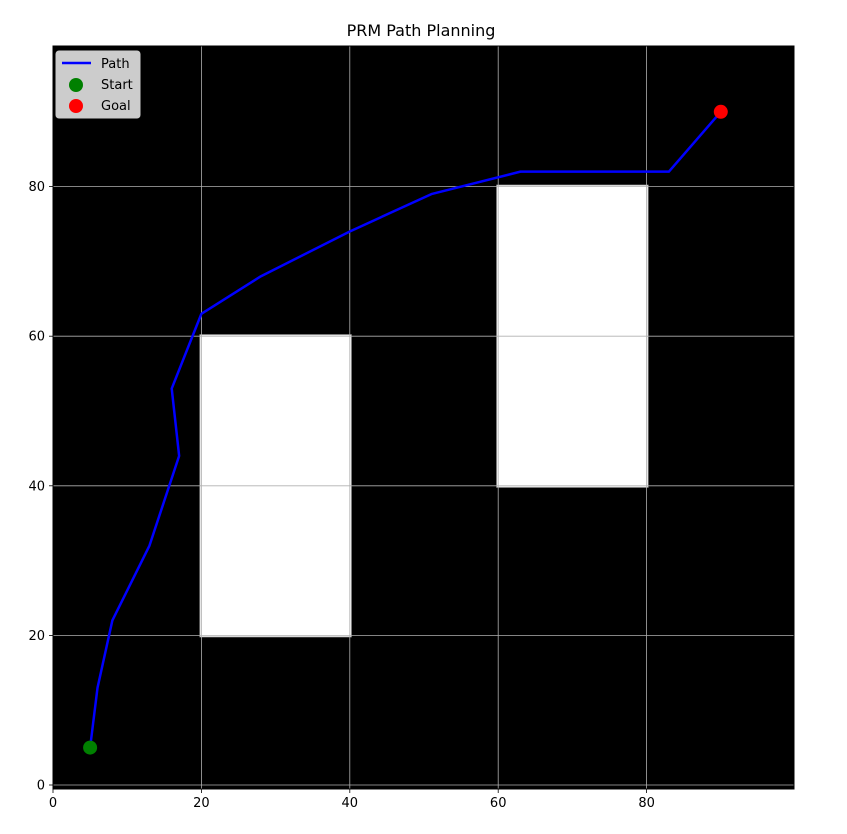 The width and height of the screenshot is (847, 834). I want to click on y-tick-label-60: 60, so click(36, 337).